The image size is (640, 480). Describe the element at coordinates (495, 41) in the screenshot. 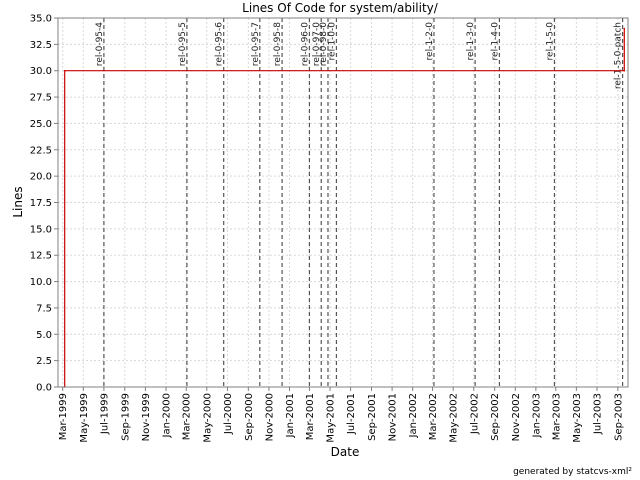

I see `release-label: rel-1-4-0` at that location.